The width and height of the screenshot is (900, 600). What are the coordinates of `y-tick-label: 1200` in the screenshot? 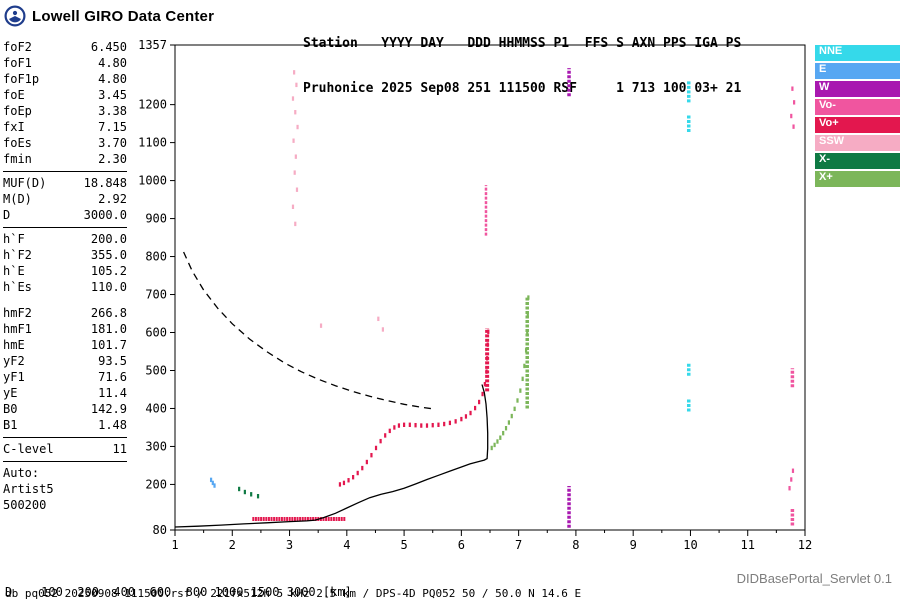 It's located at (152, 105).